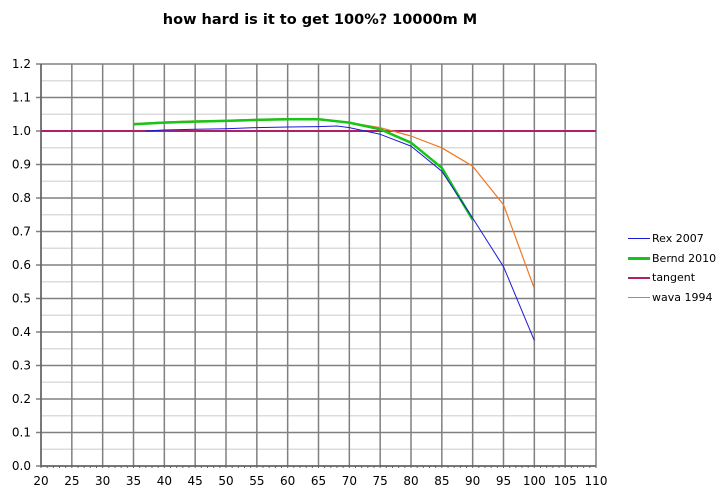 The width and height of the screenshot is (720, 500). I want to click on x-tick-label: 50, so click(225, 481).